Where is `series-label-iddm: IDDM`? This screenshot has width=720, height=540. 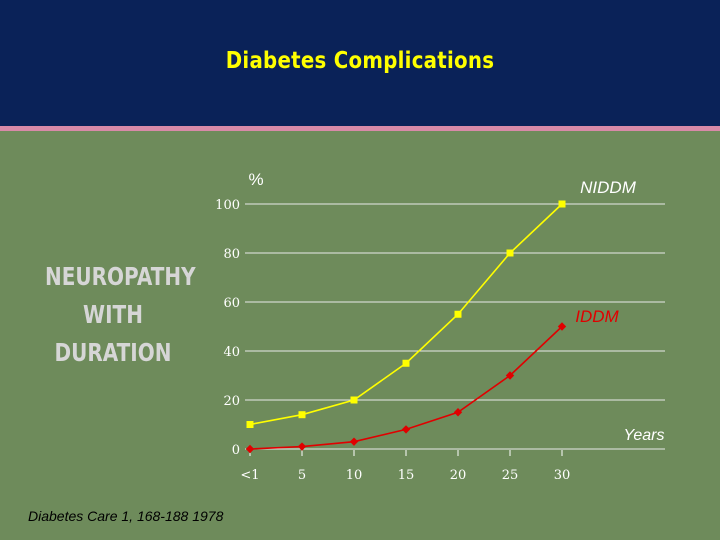 series-label-iddm: IDDM is located at coordinates (597, 316).